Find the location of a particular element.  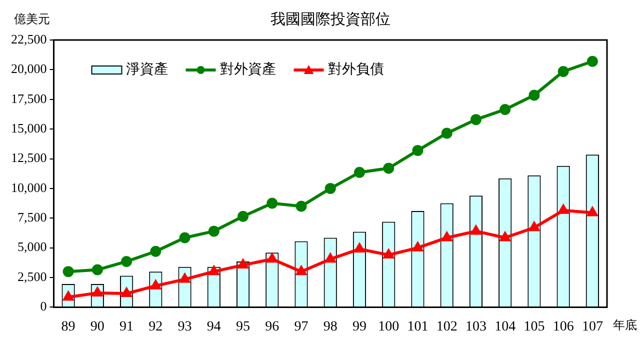

x-tick-label: 96 is located at coordinates (272, 326).